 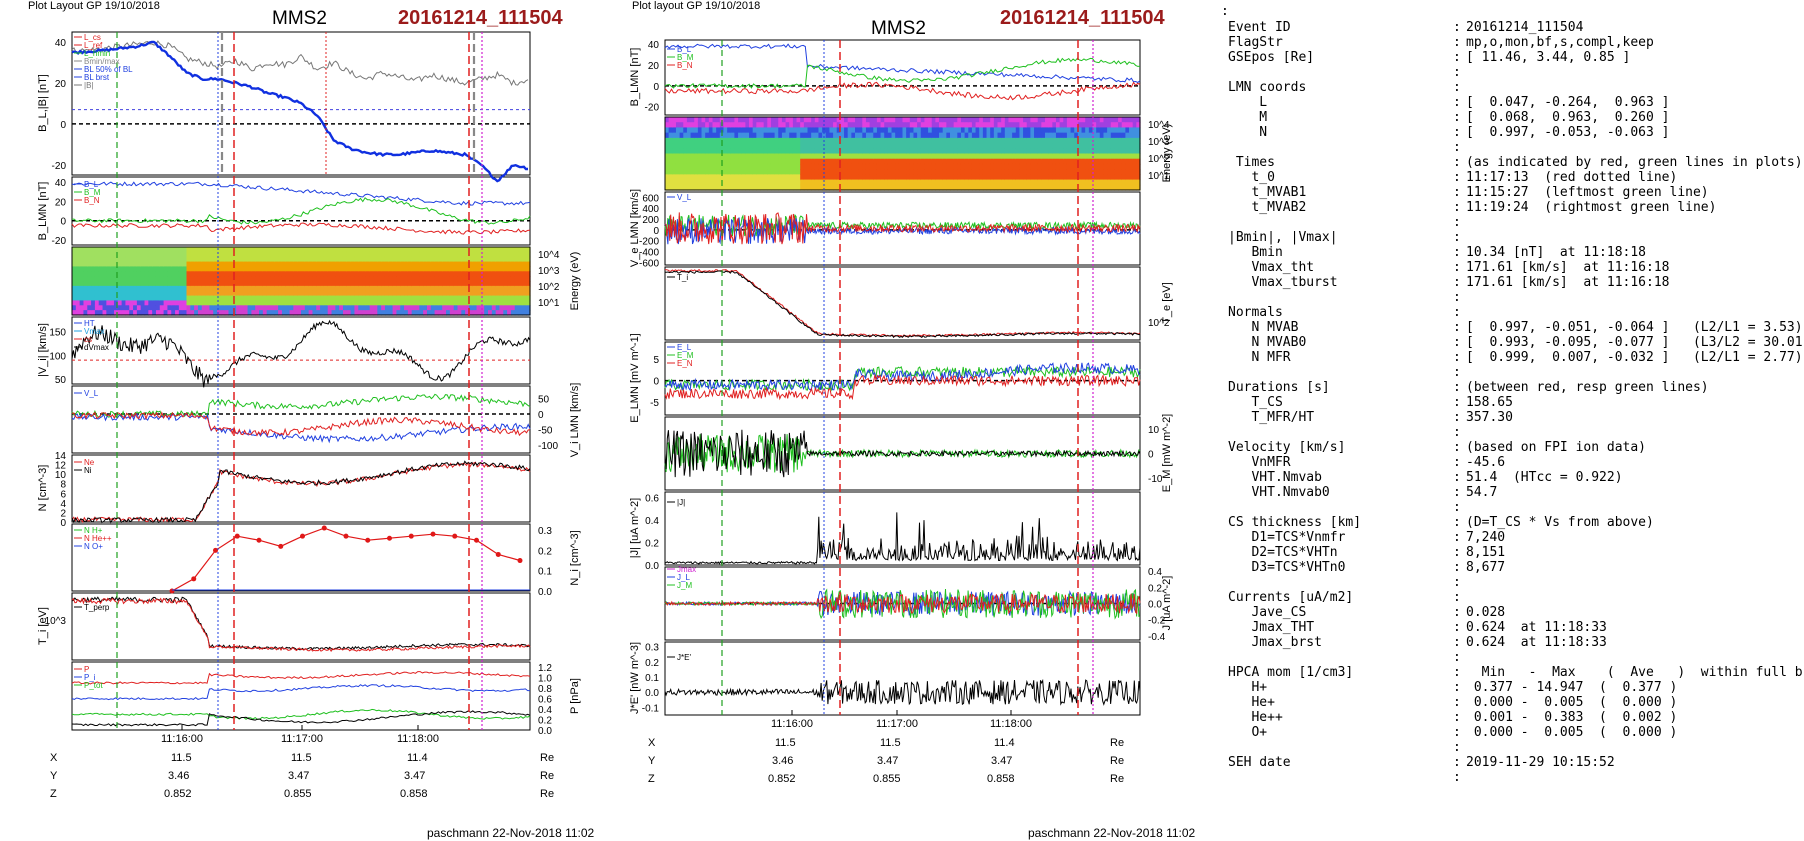 I want to click on mid-eph-x-v1: 11.5, so click(x=785, y=743).